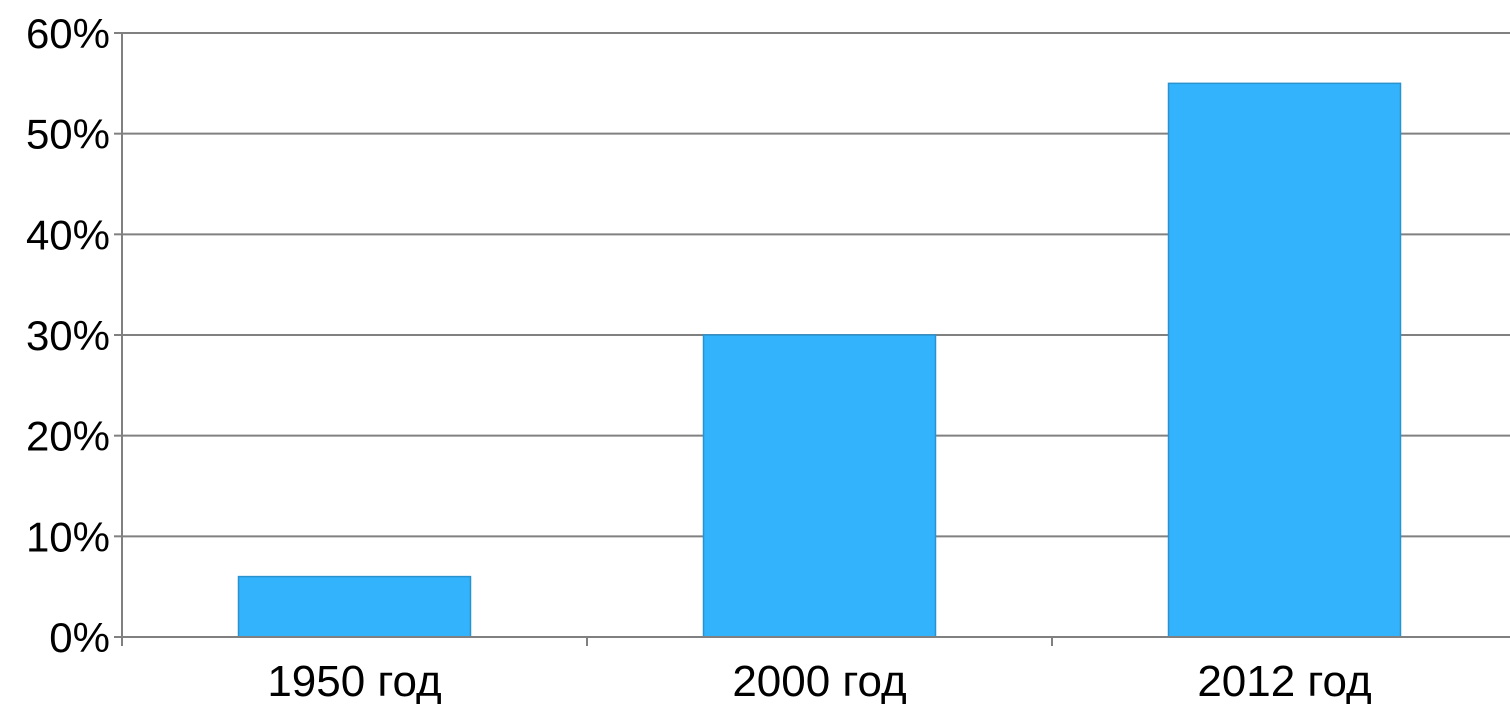  Describe the element at coordinates (68, 234) in the screenshot. I see `y-tick-label: 40%` at that location.